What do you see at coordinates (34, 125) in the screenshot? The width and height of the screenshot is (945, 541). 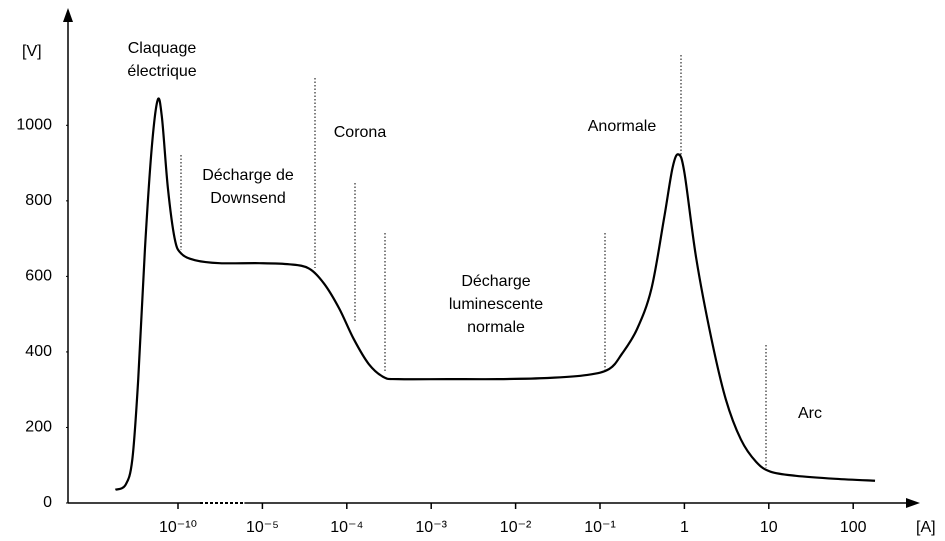 I see `y-tick-label: 1000` at bounding box center [34, 125].